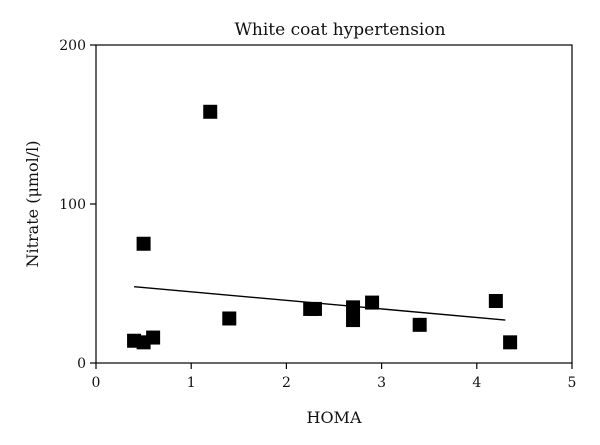 The width and height of the screenshot is (600, 445). What do you see at coordinates (81, 364) in the screenshot?
I see `y-tick-label: 0` at bounding box center [81, 364].